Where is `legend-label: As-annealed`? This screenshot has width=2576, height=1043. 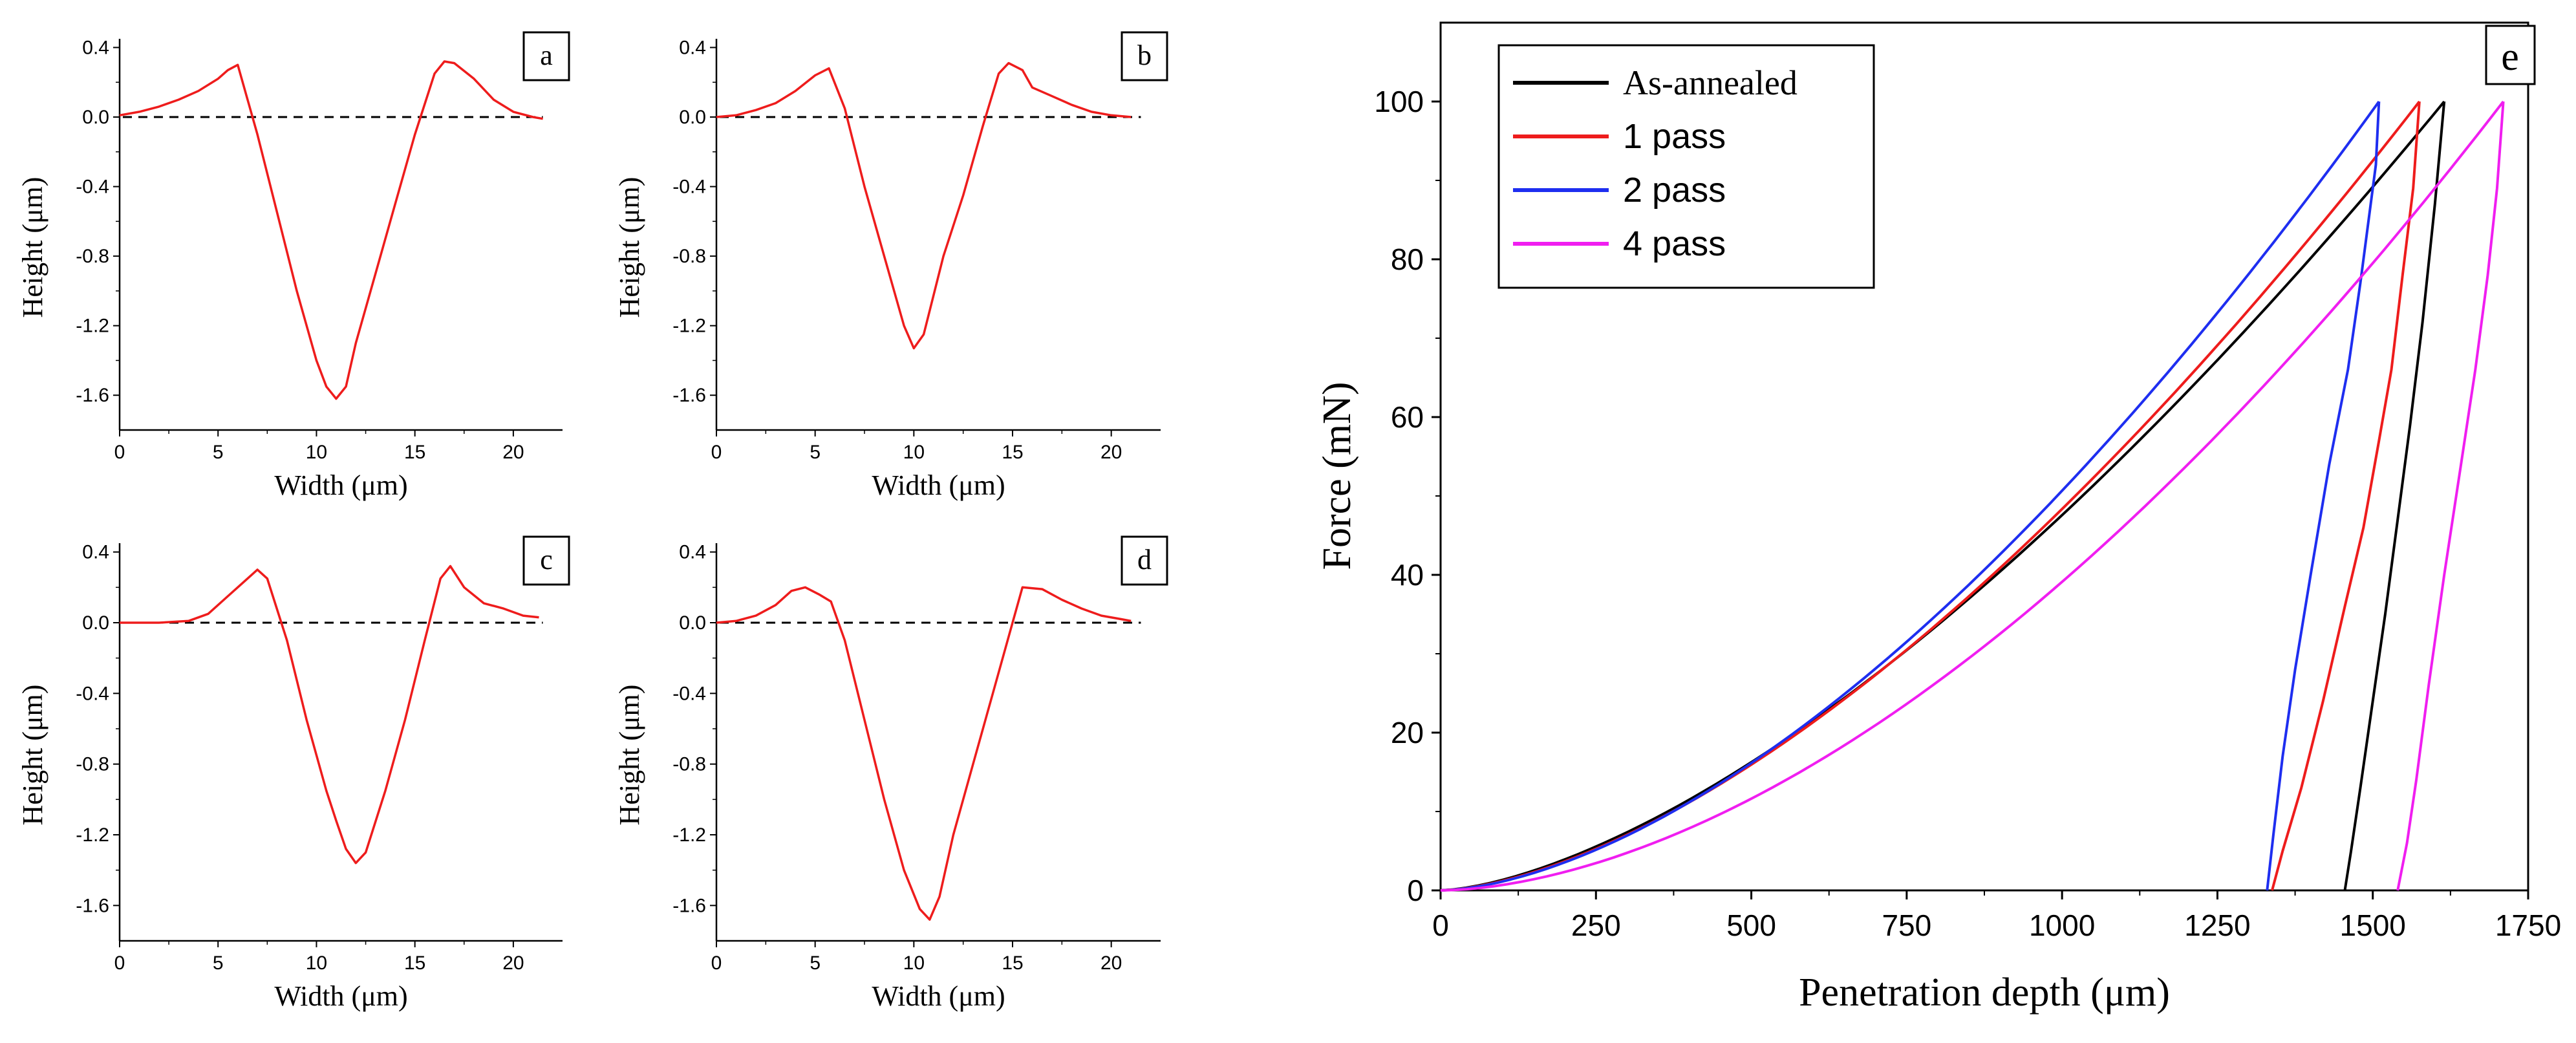 legend-label: As-annealed is located at coordinates (1710, 82).